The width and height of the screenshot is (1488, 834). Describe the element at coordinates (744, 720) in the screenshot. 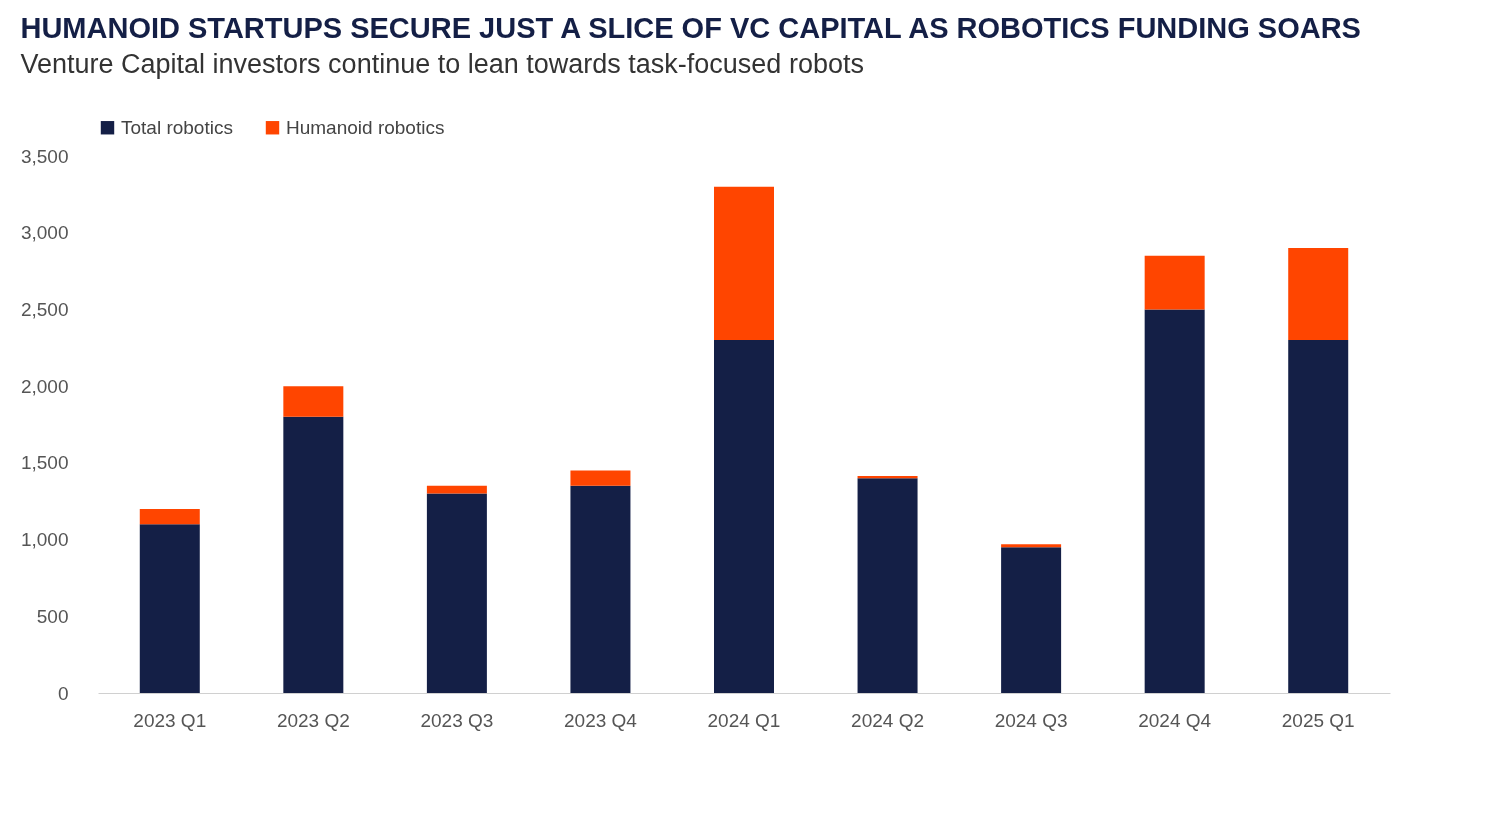

I see `x-tick-label: 2024 Q1` at that location.